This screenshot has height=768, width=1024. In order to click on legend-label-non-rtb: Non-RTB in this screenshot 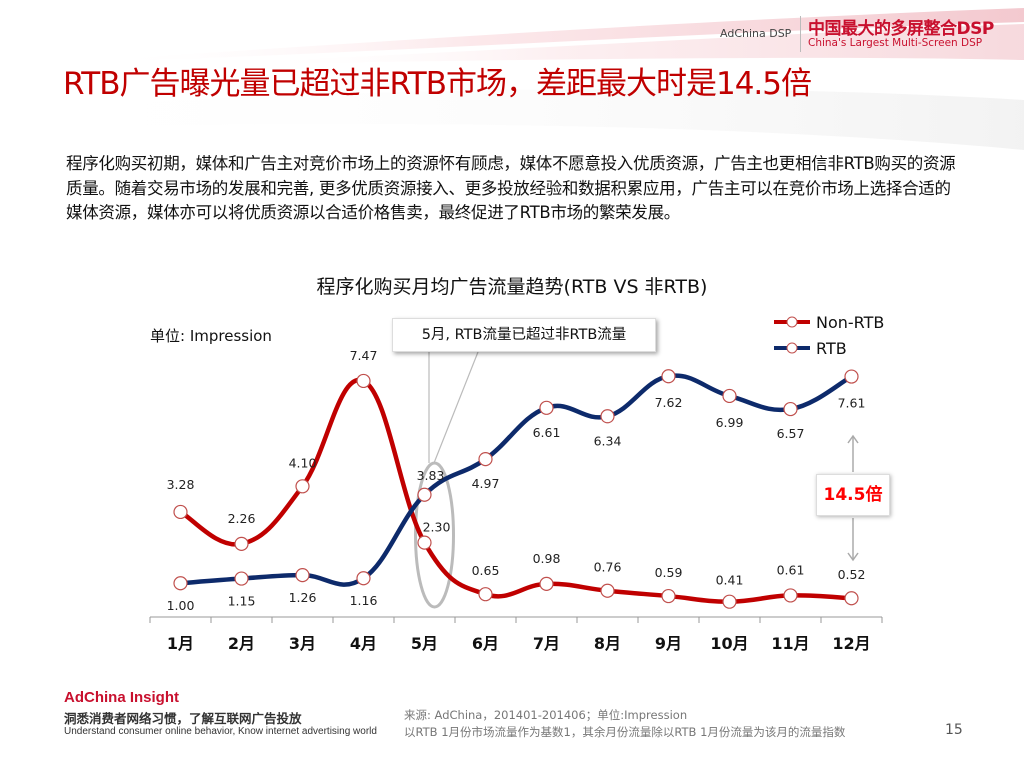, I will do `click(850, 322)`.